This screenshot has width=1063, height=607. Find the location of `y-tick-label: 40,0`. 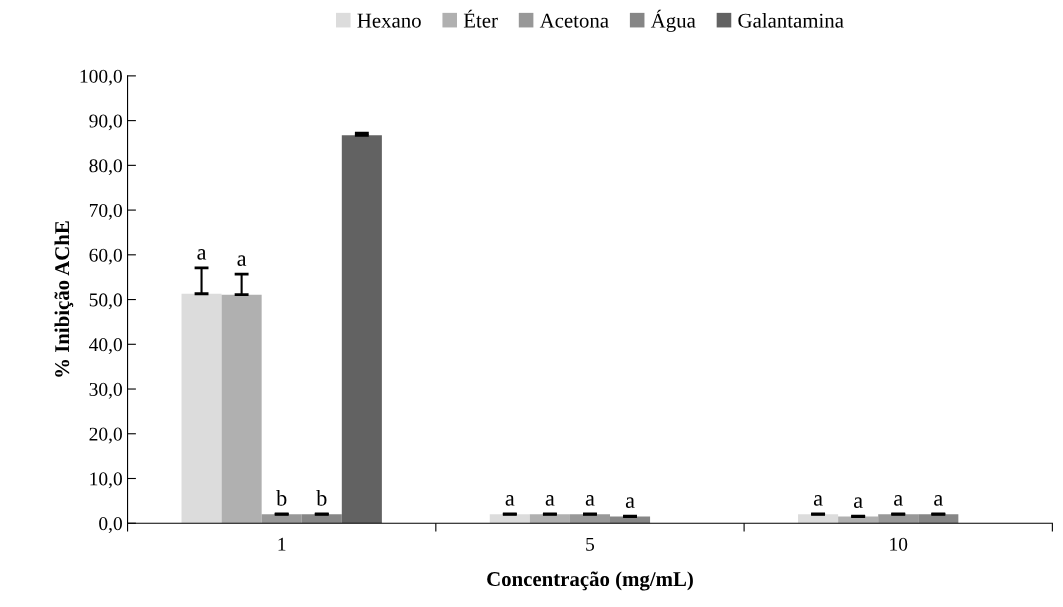

y-tick-label: 40,0 is located at coordinates (105, 346).